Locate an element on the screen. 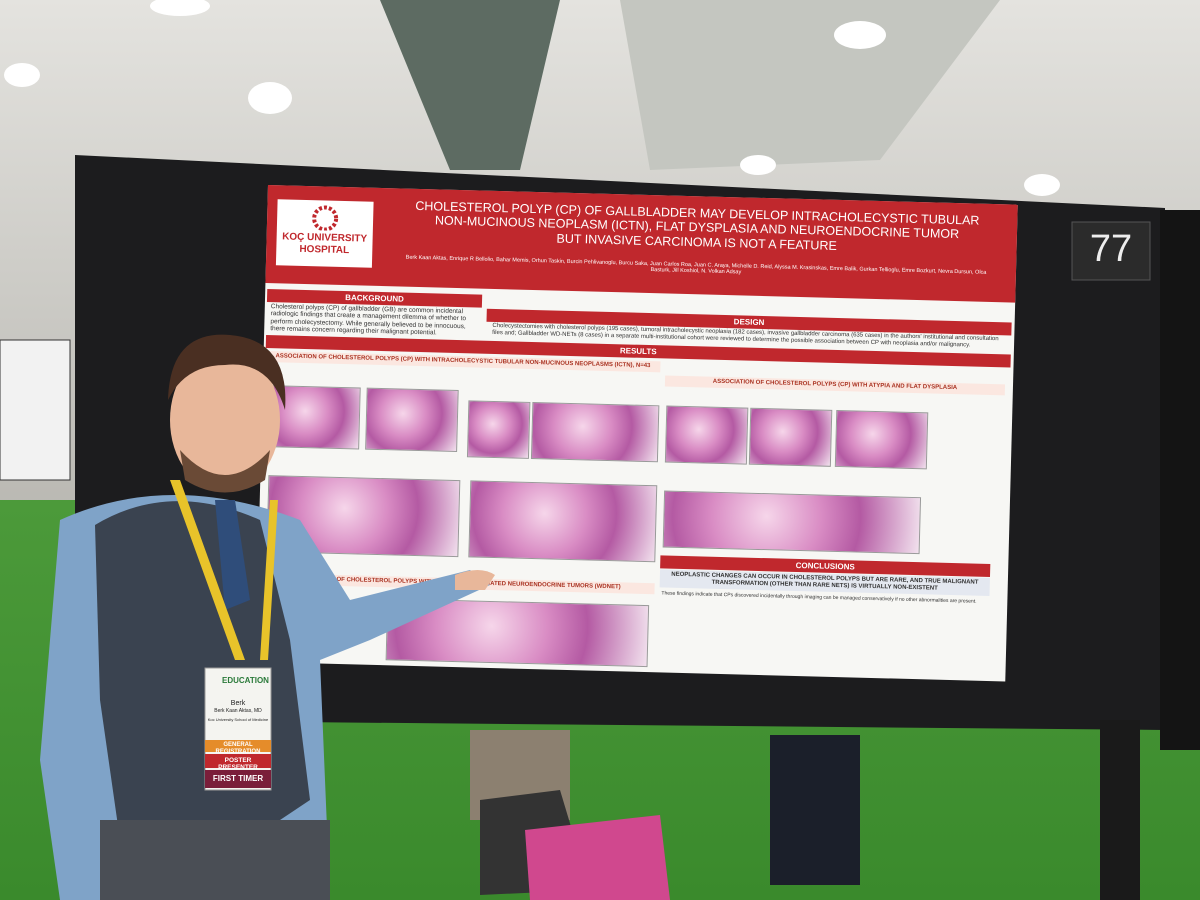 This screenshot has width=1200, height=900. board-number-box is located at coordinates (1111, 251).